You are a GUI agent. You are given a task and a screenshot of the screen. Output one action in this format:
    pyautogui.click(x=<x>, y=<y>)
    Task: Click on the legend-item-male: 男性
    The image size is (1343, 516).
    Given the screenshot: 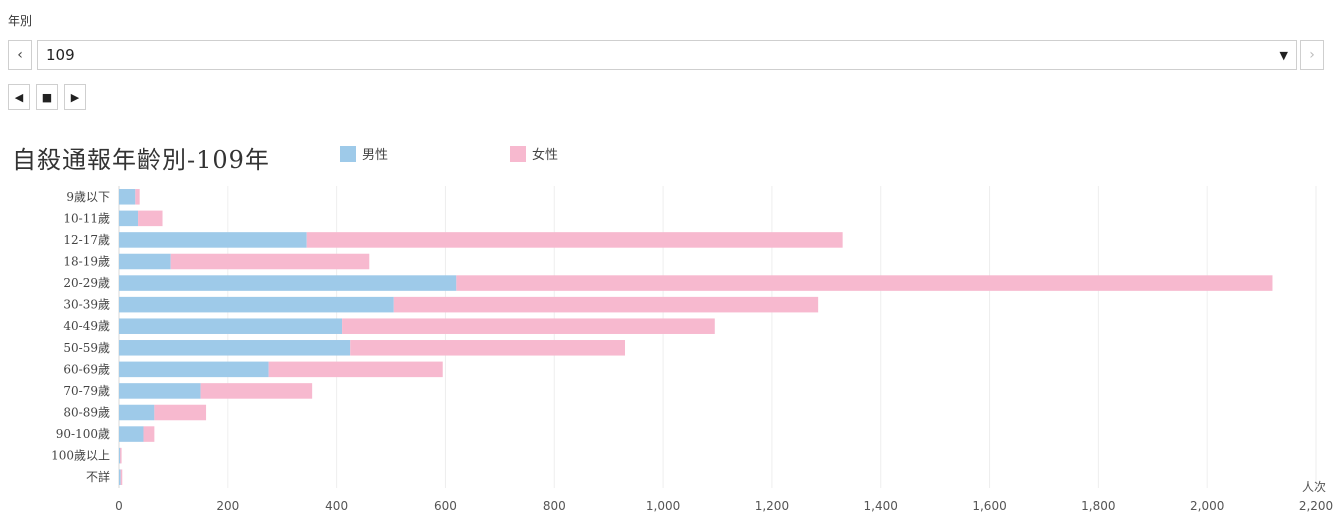 What is the action you would take?
    pyautogui.click(x=364, y=153)
    